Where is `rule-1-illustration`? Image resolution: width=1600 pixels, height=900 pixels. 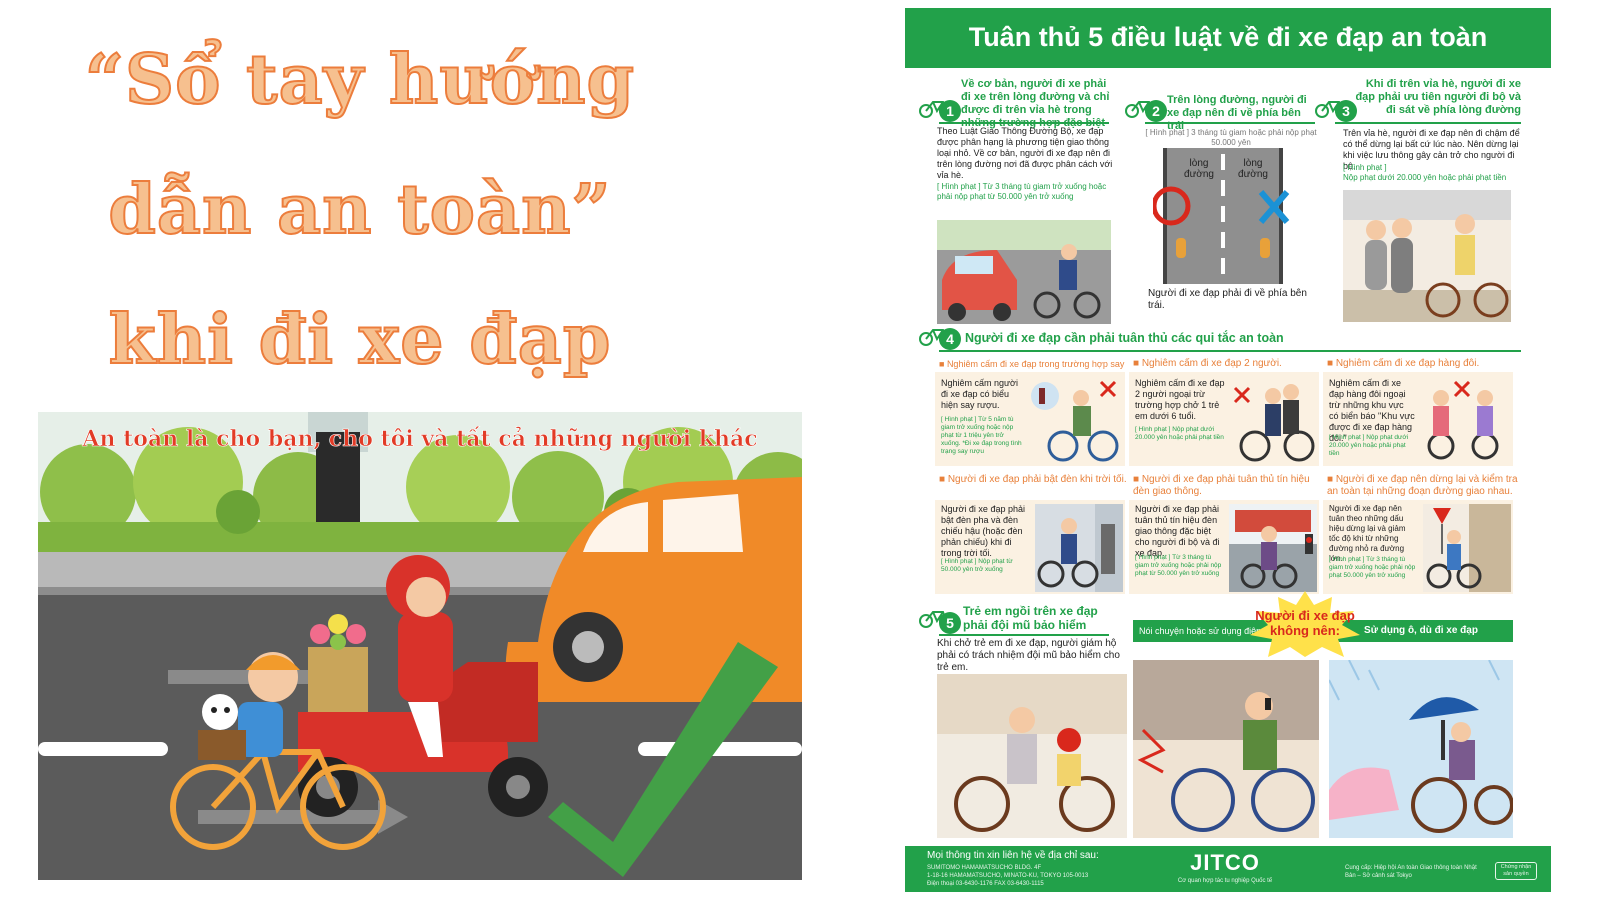
rule-1-illustration is located at coordinates (1024, 272).